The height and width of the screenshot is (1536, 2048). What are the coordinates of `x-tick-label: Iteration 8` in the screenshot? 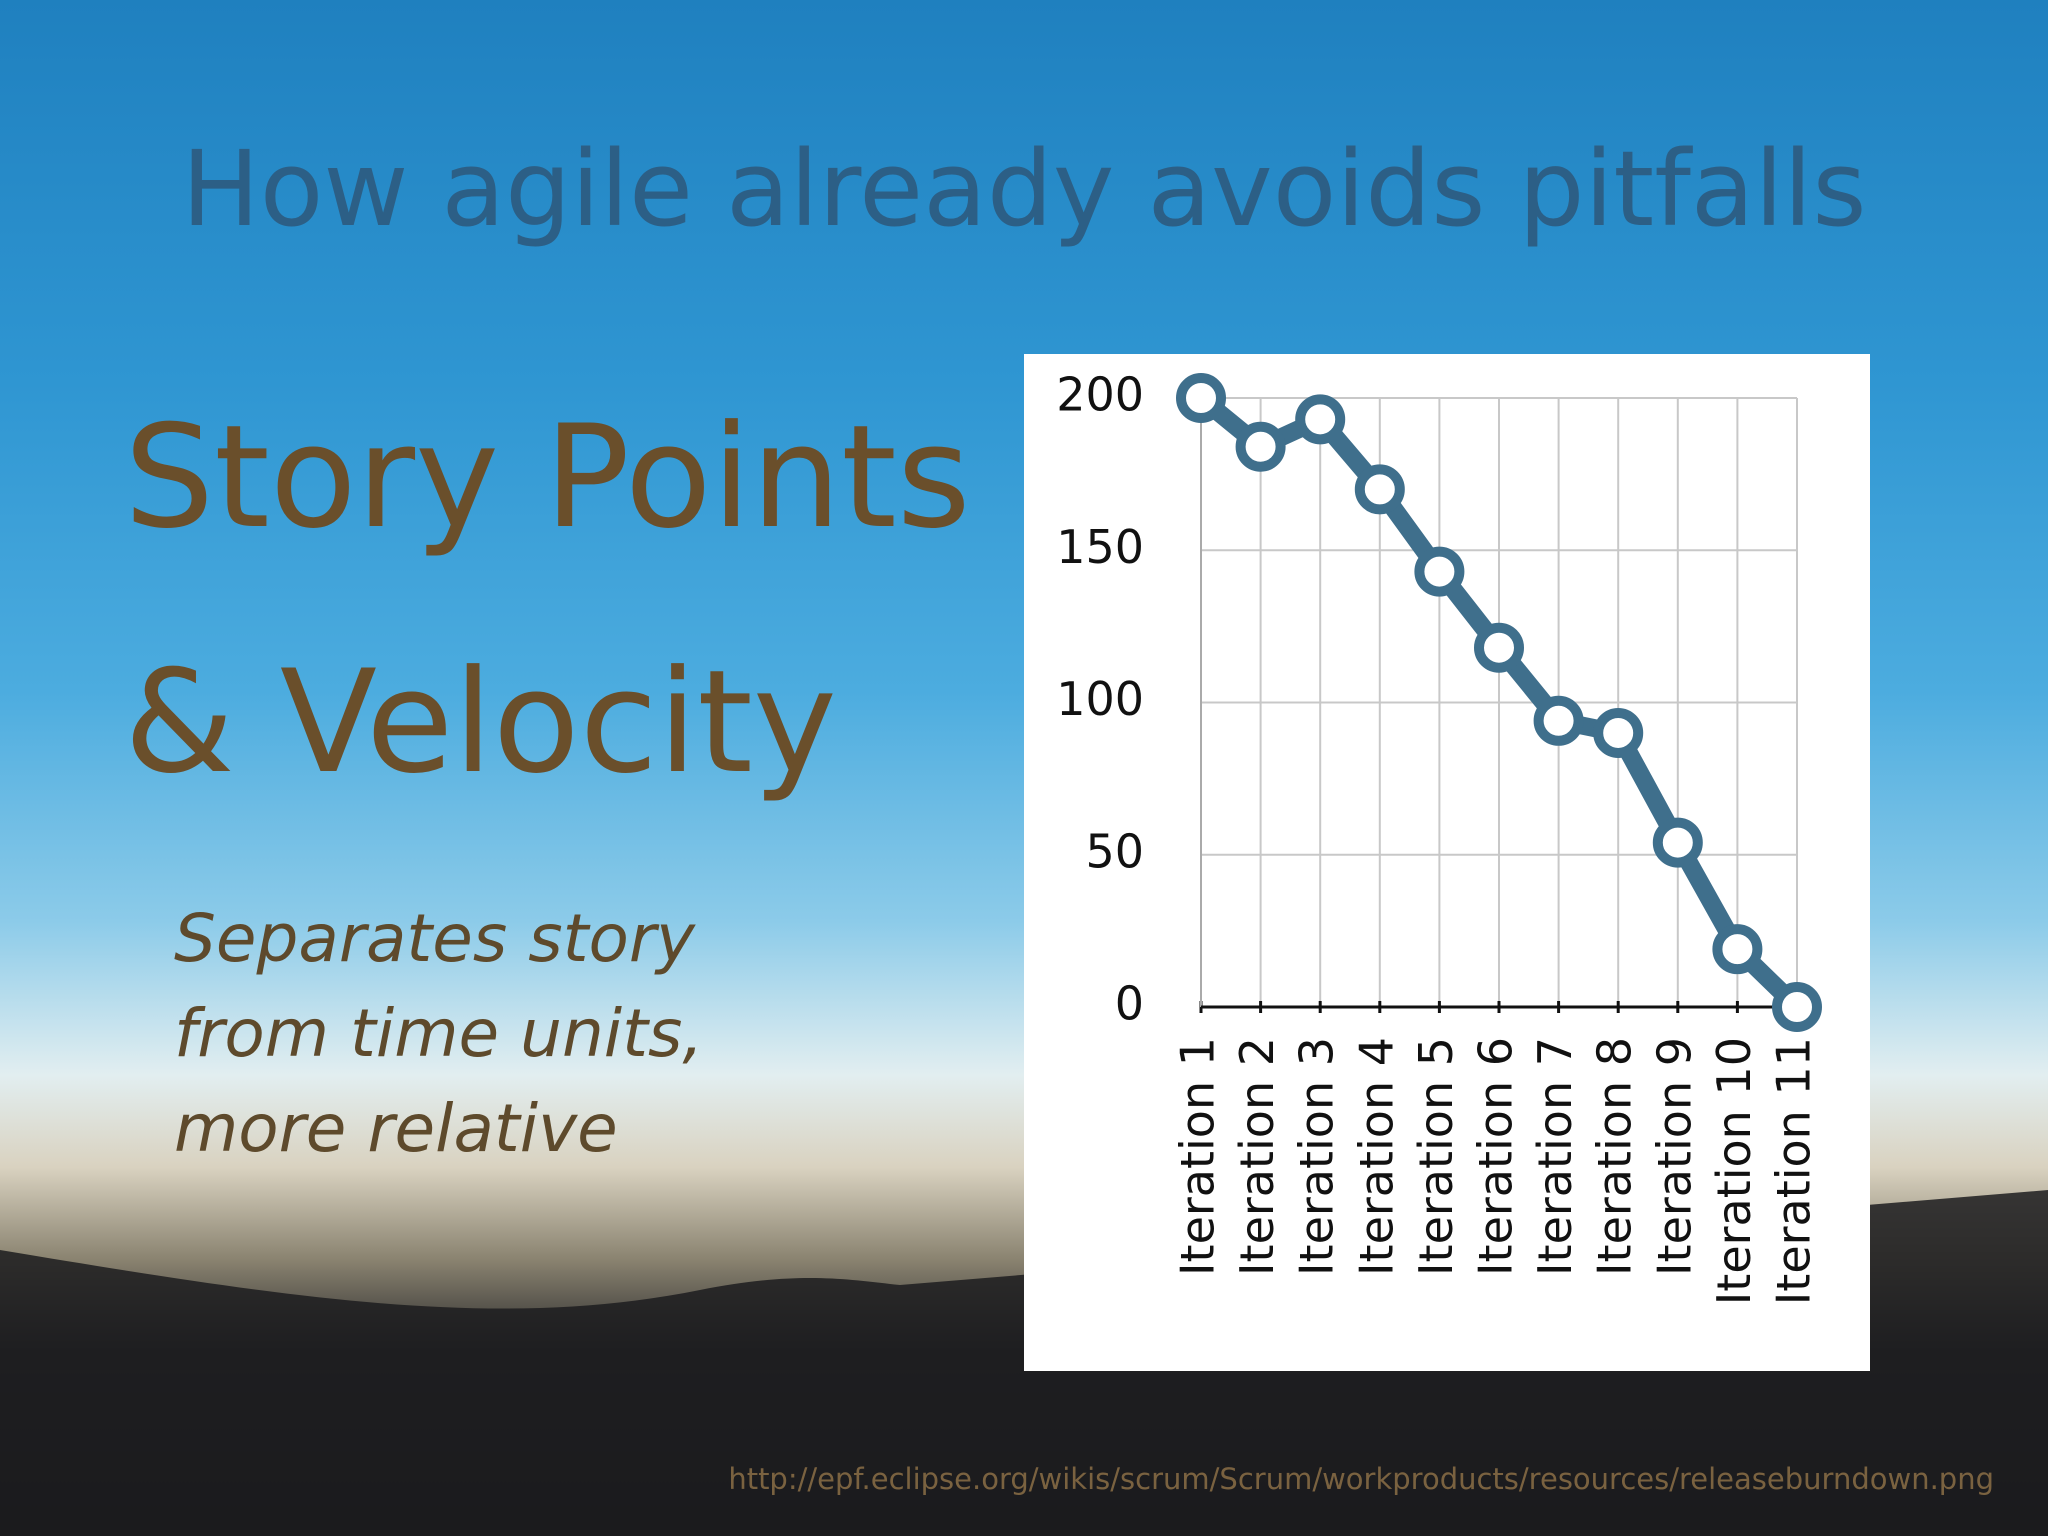 It's located at (1615, 1156).